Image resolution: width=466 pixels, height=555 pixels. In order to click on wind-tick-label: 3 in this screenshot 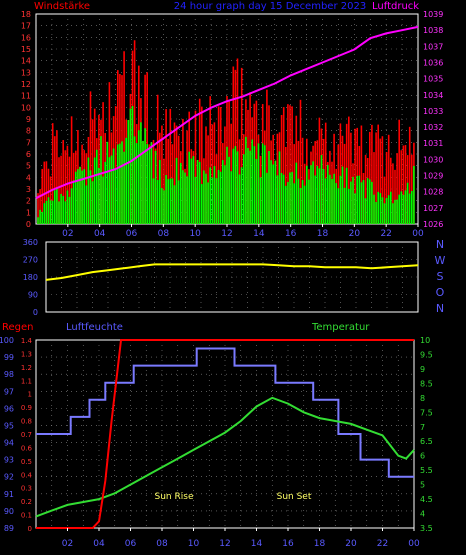, I will do `click(28, 189)`.